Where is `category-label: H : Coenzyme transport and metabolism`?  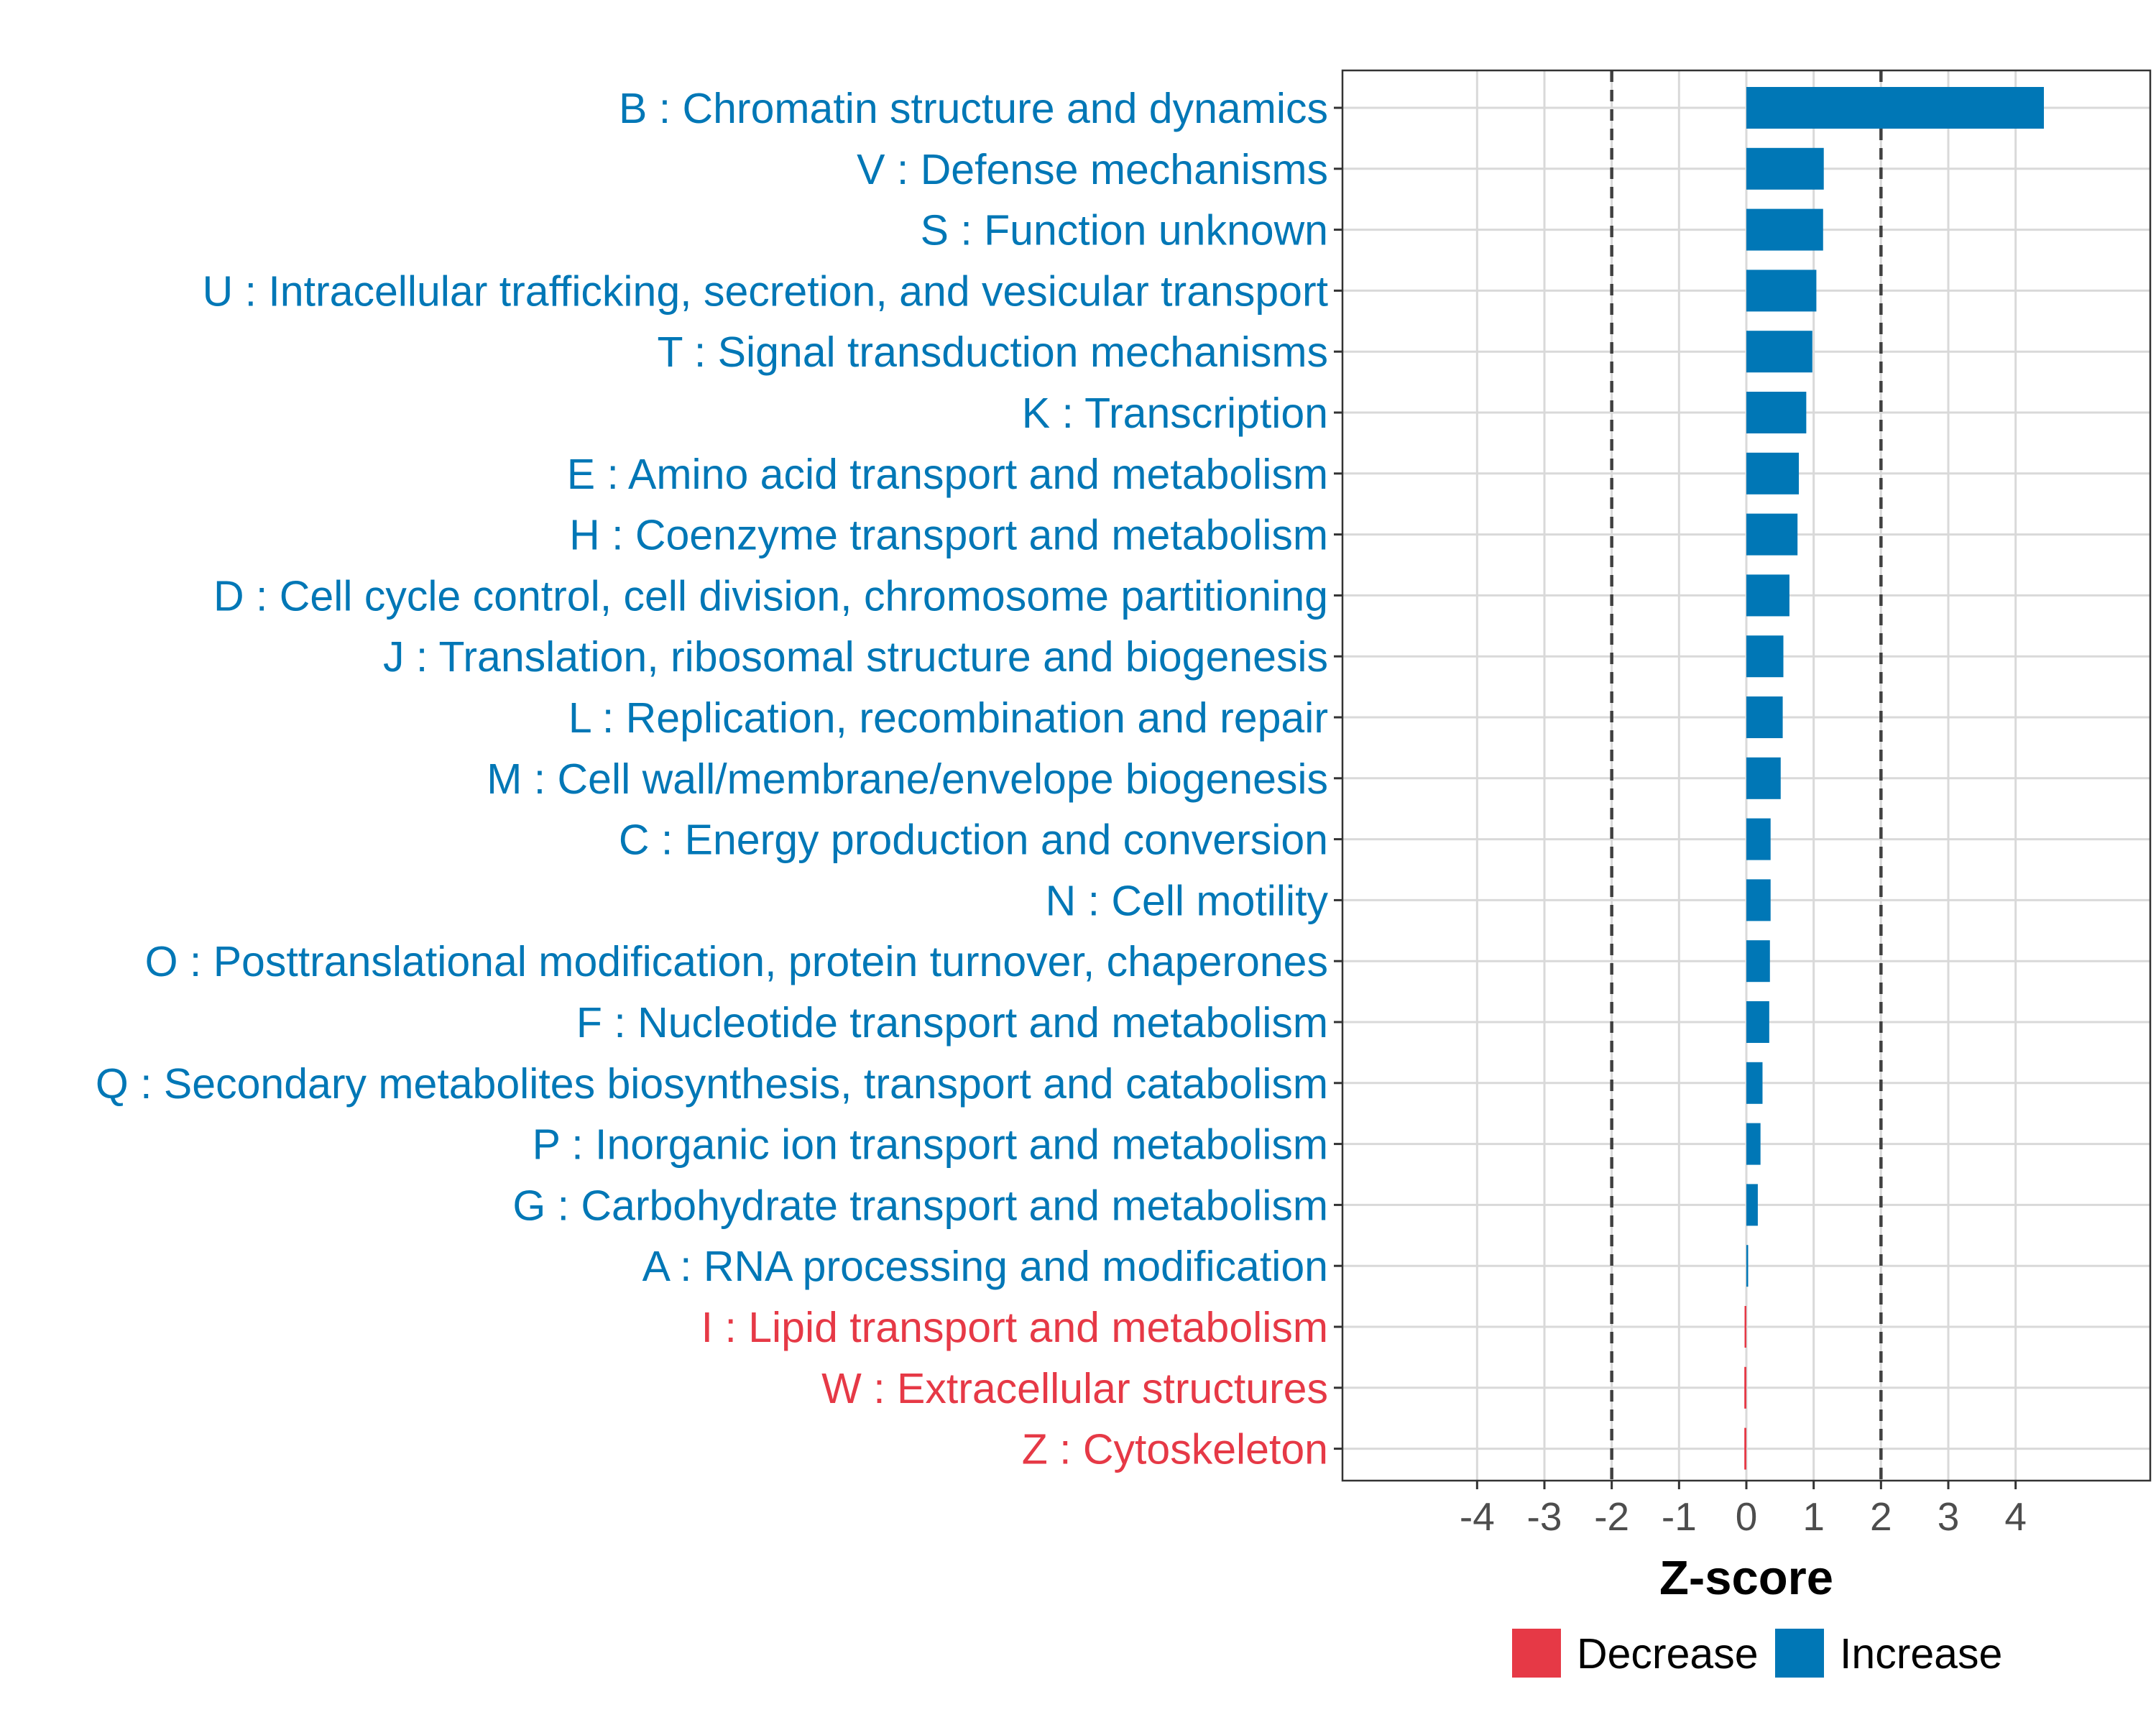
category-label: H : Coenzyme transport and metabolism is located at coordinates (948, 535).